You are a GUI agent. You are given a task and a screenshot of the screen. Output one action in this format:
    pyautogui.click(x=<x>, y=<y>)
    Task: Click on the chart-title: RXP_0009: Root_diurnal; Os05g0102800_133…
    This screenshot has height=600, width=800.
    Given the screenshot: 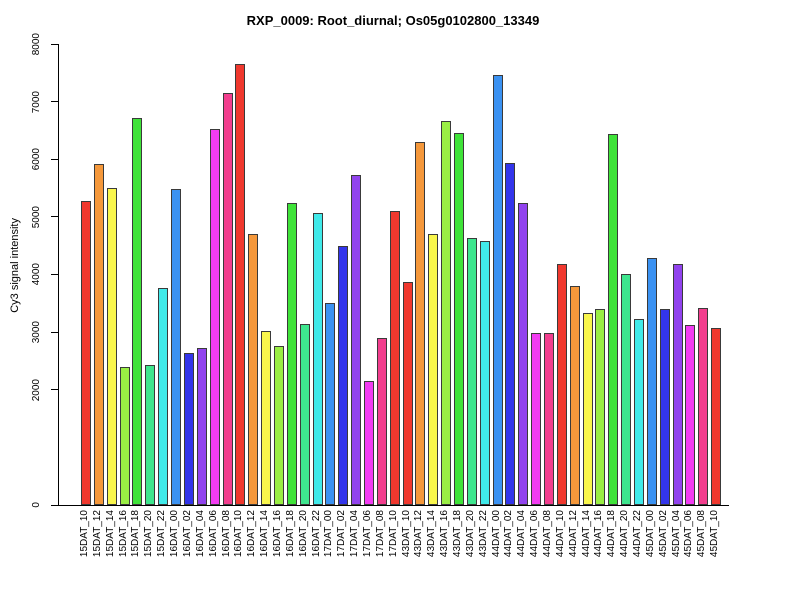 What is the action you would take?
    pyautogui.click(x=393, y=20)
    